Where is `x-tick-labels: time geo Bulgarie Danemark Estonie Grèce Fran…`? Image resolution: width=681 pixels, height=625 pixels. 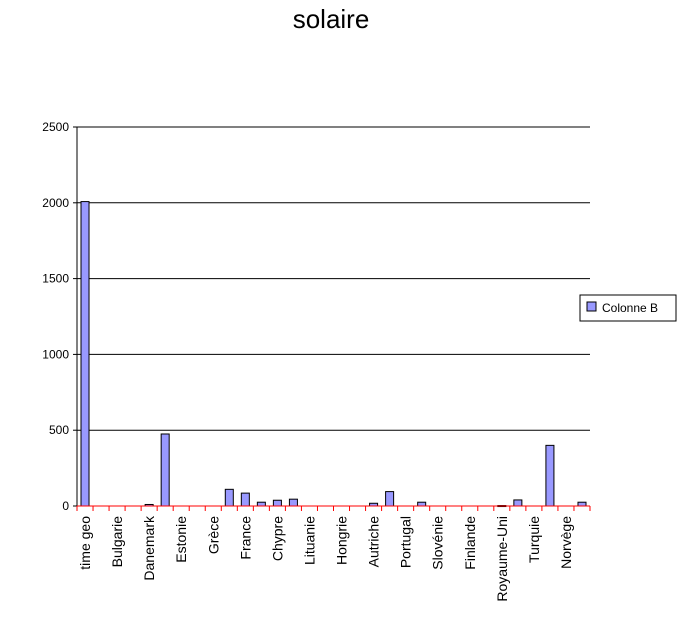
x-tick-labels: time geo Bulgarie Danemark Estonie Grèce Fran… is located at coordinates (325, 558).